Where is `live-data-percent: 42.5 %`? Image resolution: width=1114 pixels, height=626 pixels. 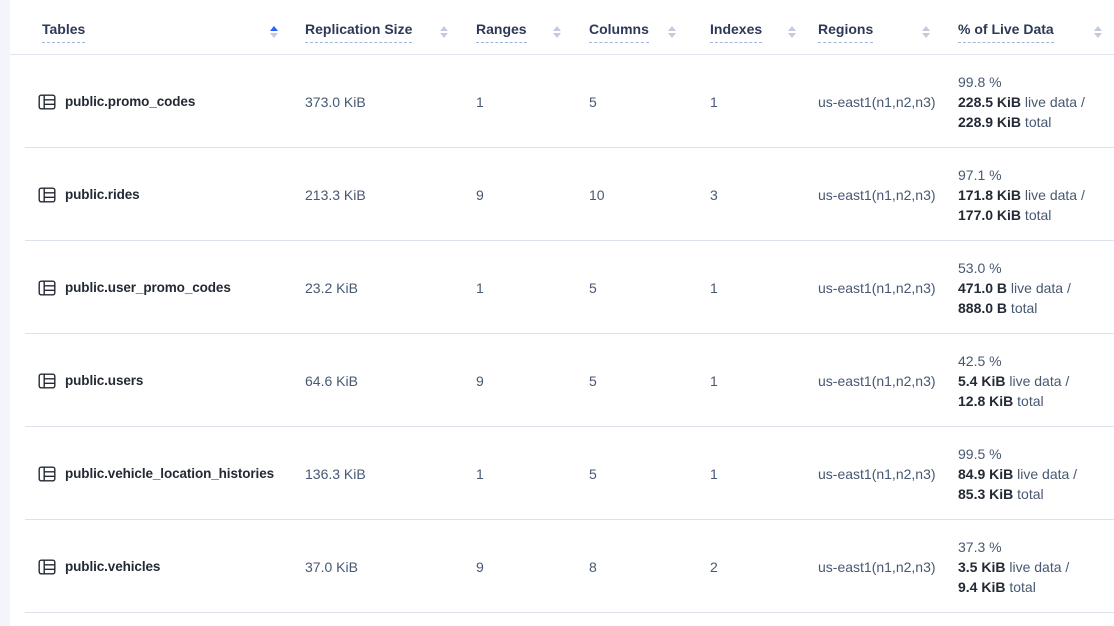 live-data-percent: 42.5 % is located at coordinates (980, 360).